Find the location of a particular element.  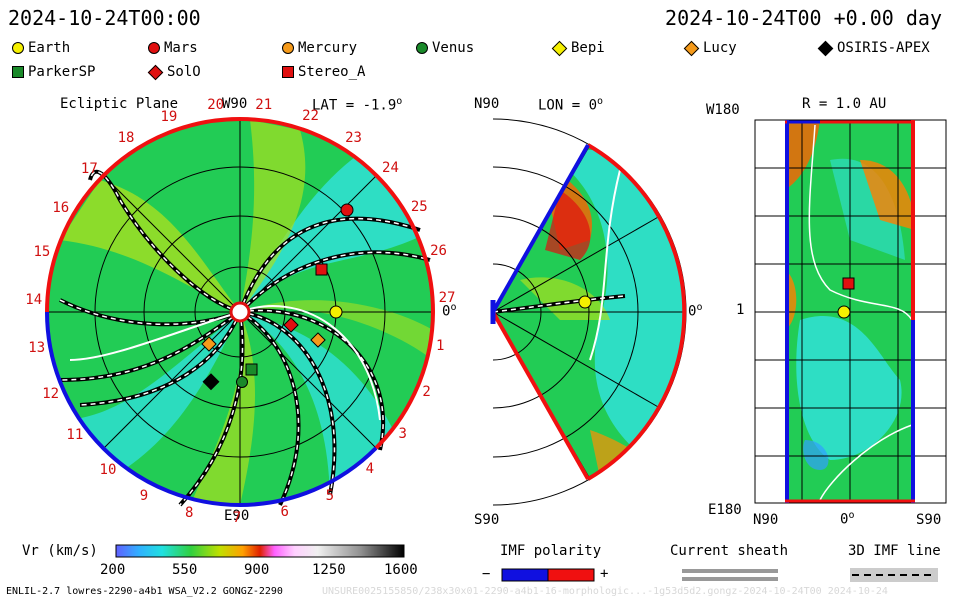

legend-label: ParkerSP is located at coordinates (62, 72).